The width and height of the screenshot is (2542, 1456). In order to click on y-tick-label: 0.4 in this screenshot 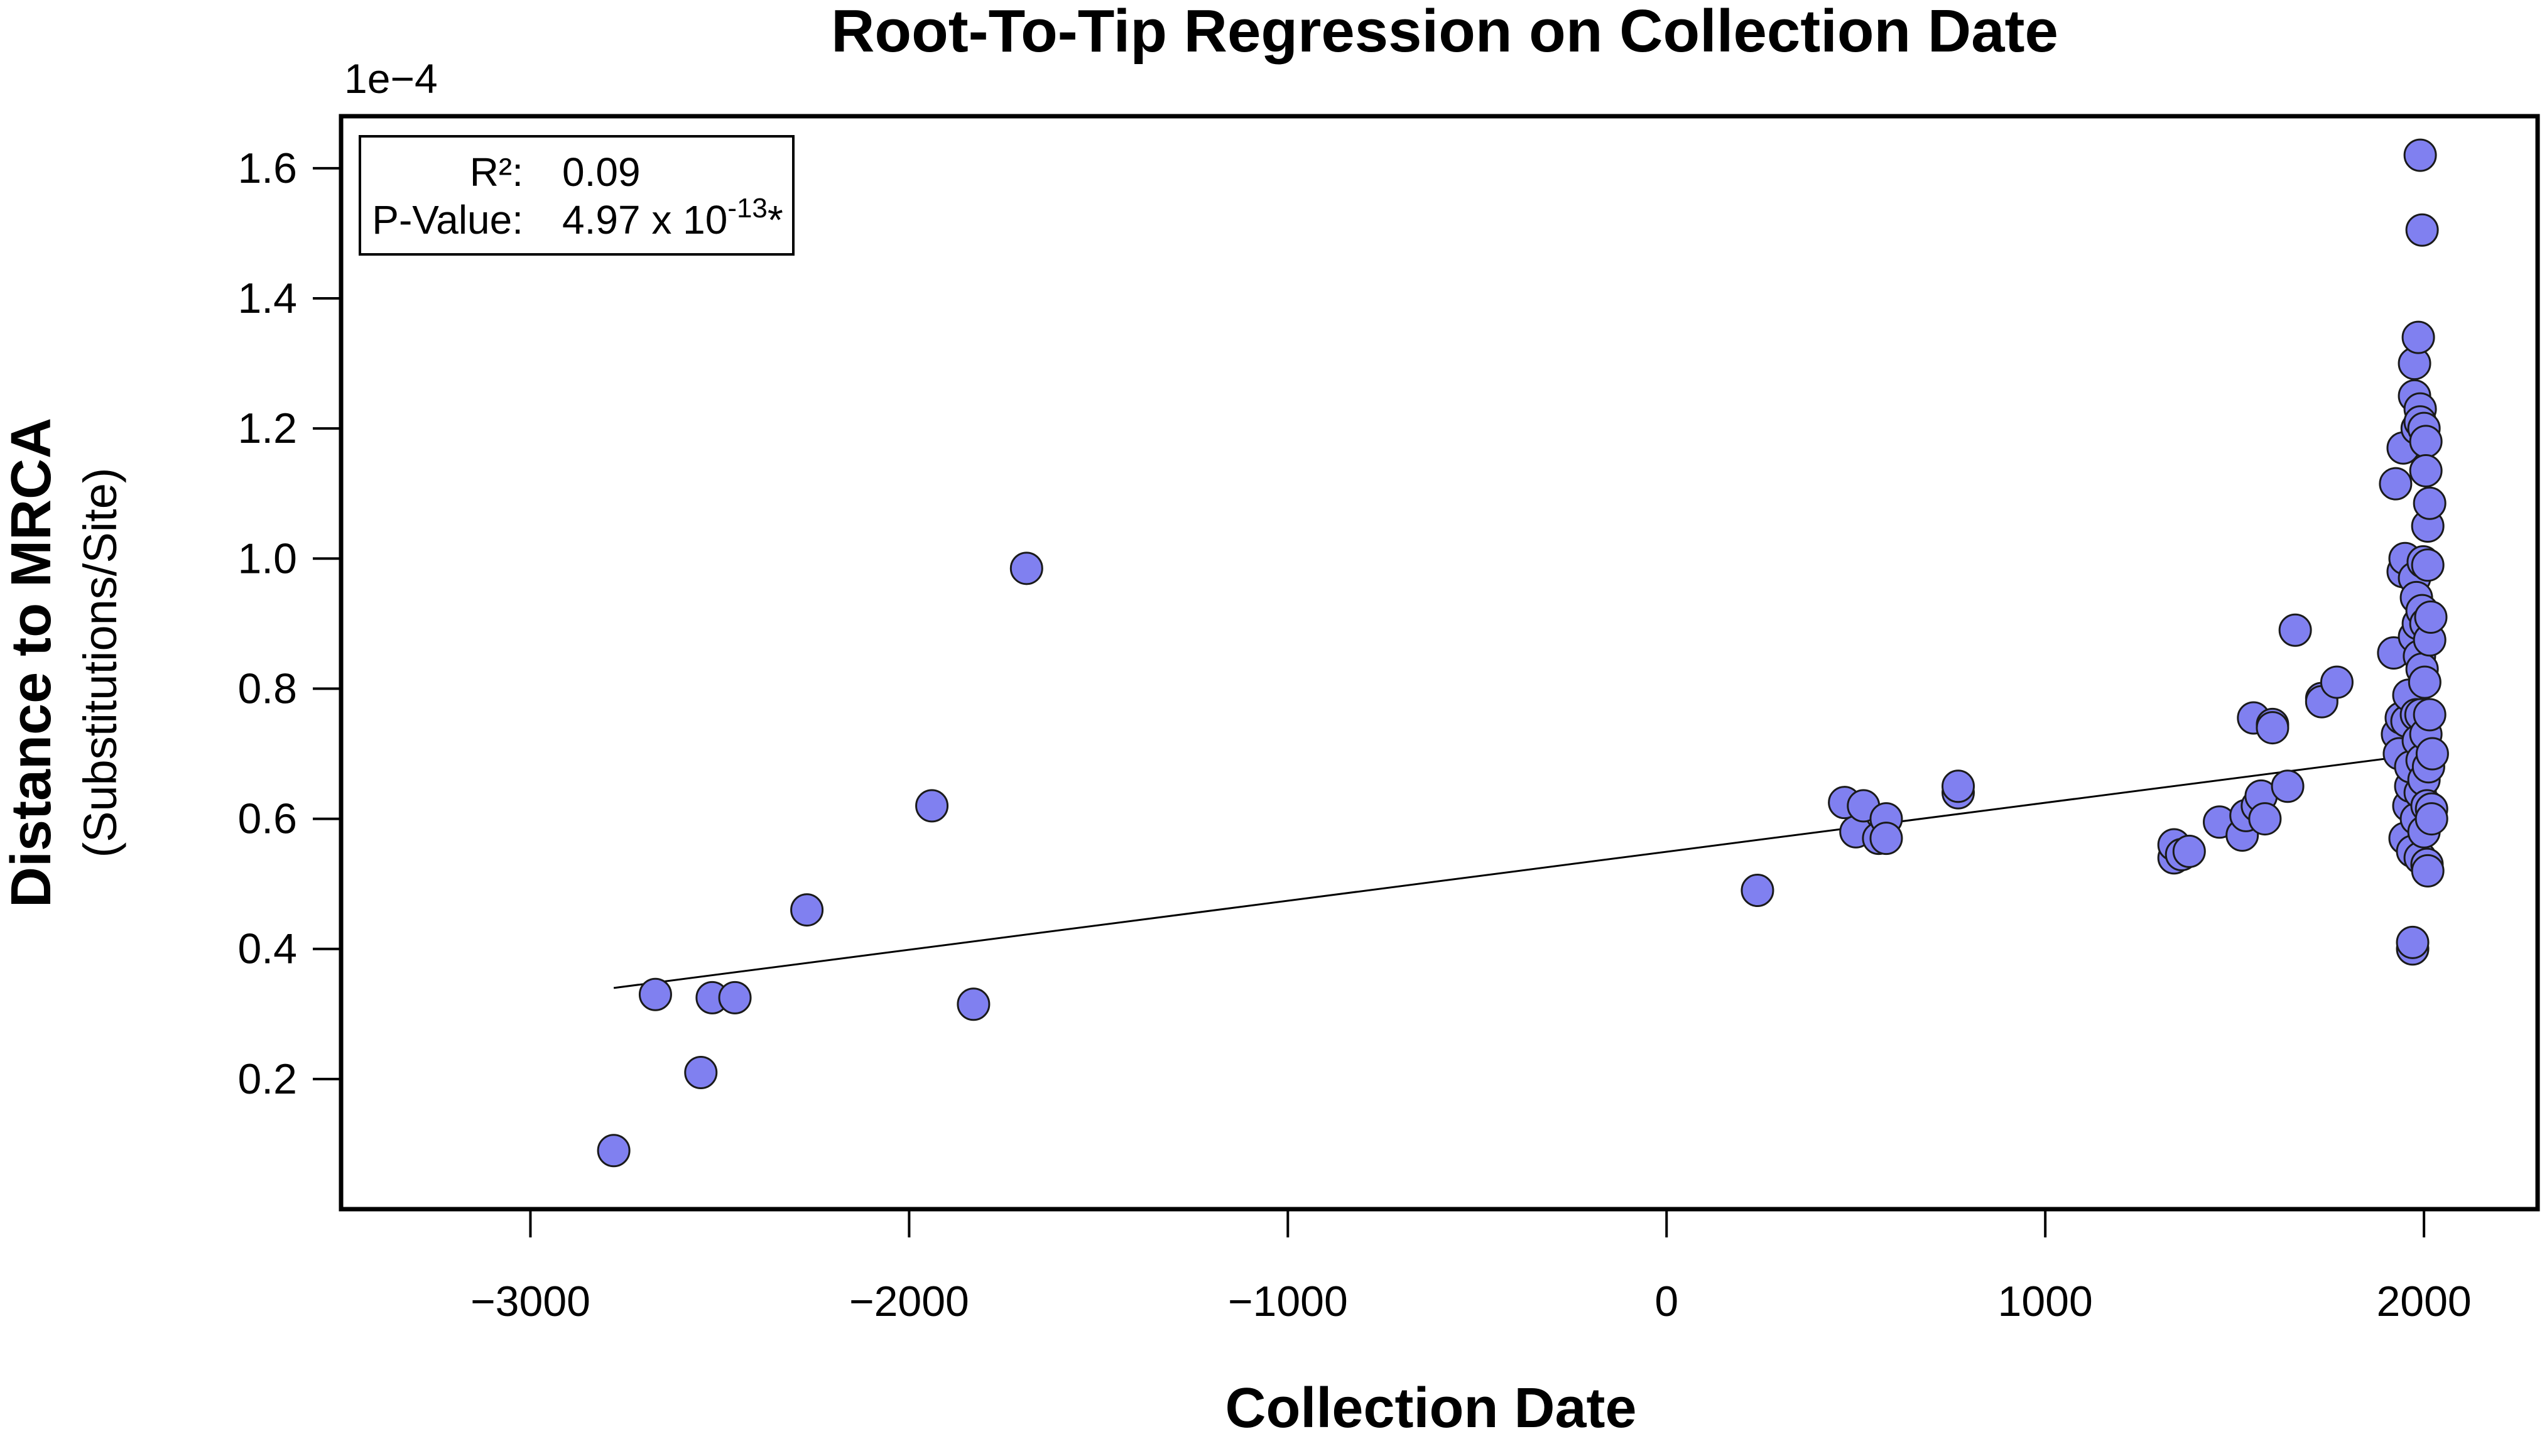, I will do `click(267, 949)`.